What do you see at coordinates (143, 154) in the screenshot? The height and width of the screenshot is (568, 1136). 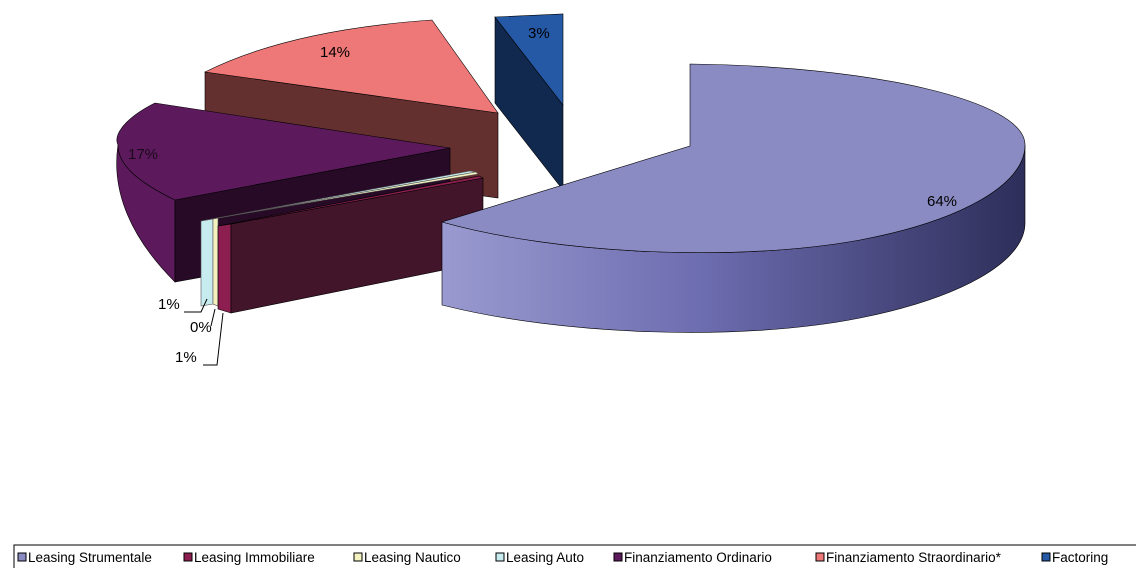 I see `slice-ordinario-pct: 17%` at bounding box center [143, 154].